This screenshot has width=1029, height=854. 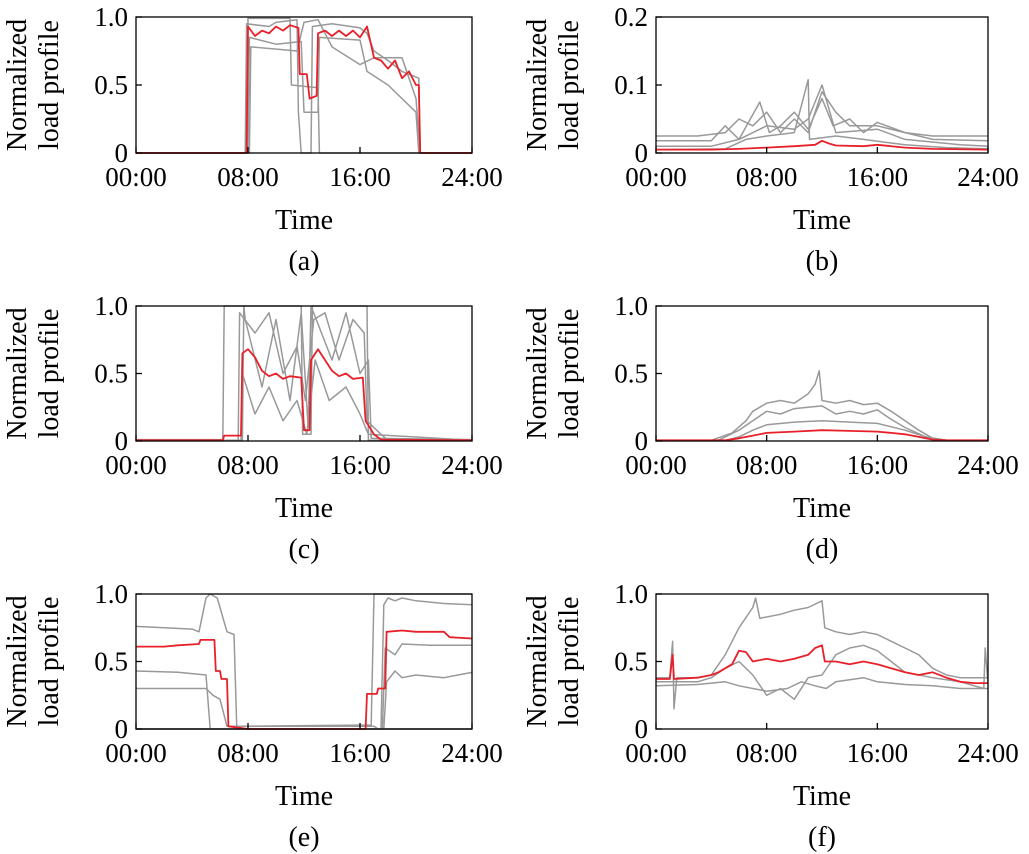 What do you see at coordinates (303, 837) in the screenshot?
I see `panel-caption: (e)` at bounding box center [303, 837].